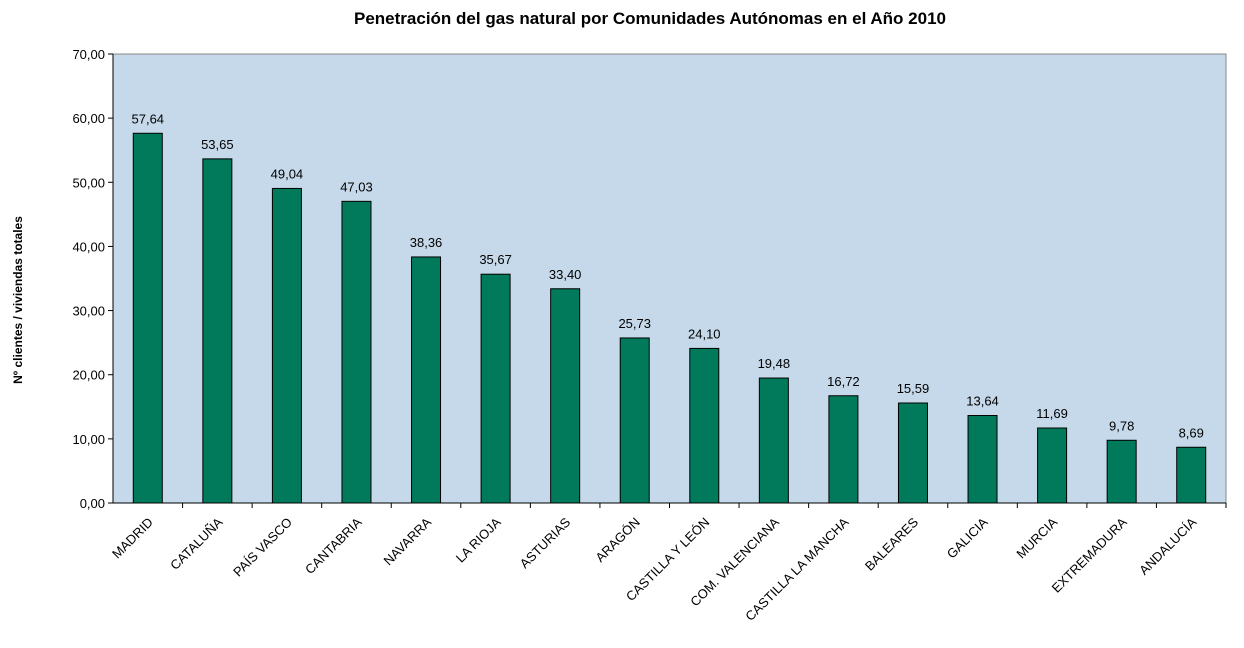 The image size is (1244, 648). Describe the element at coordinates (704, 333) in the screenshot. I see `value-label: 24,10` at that location.